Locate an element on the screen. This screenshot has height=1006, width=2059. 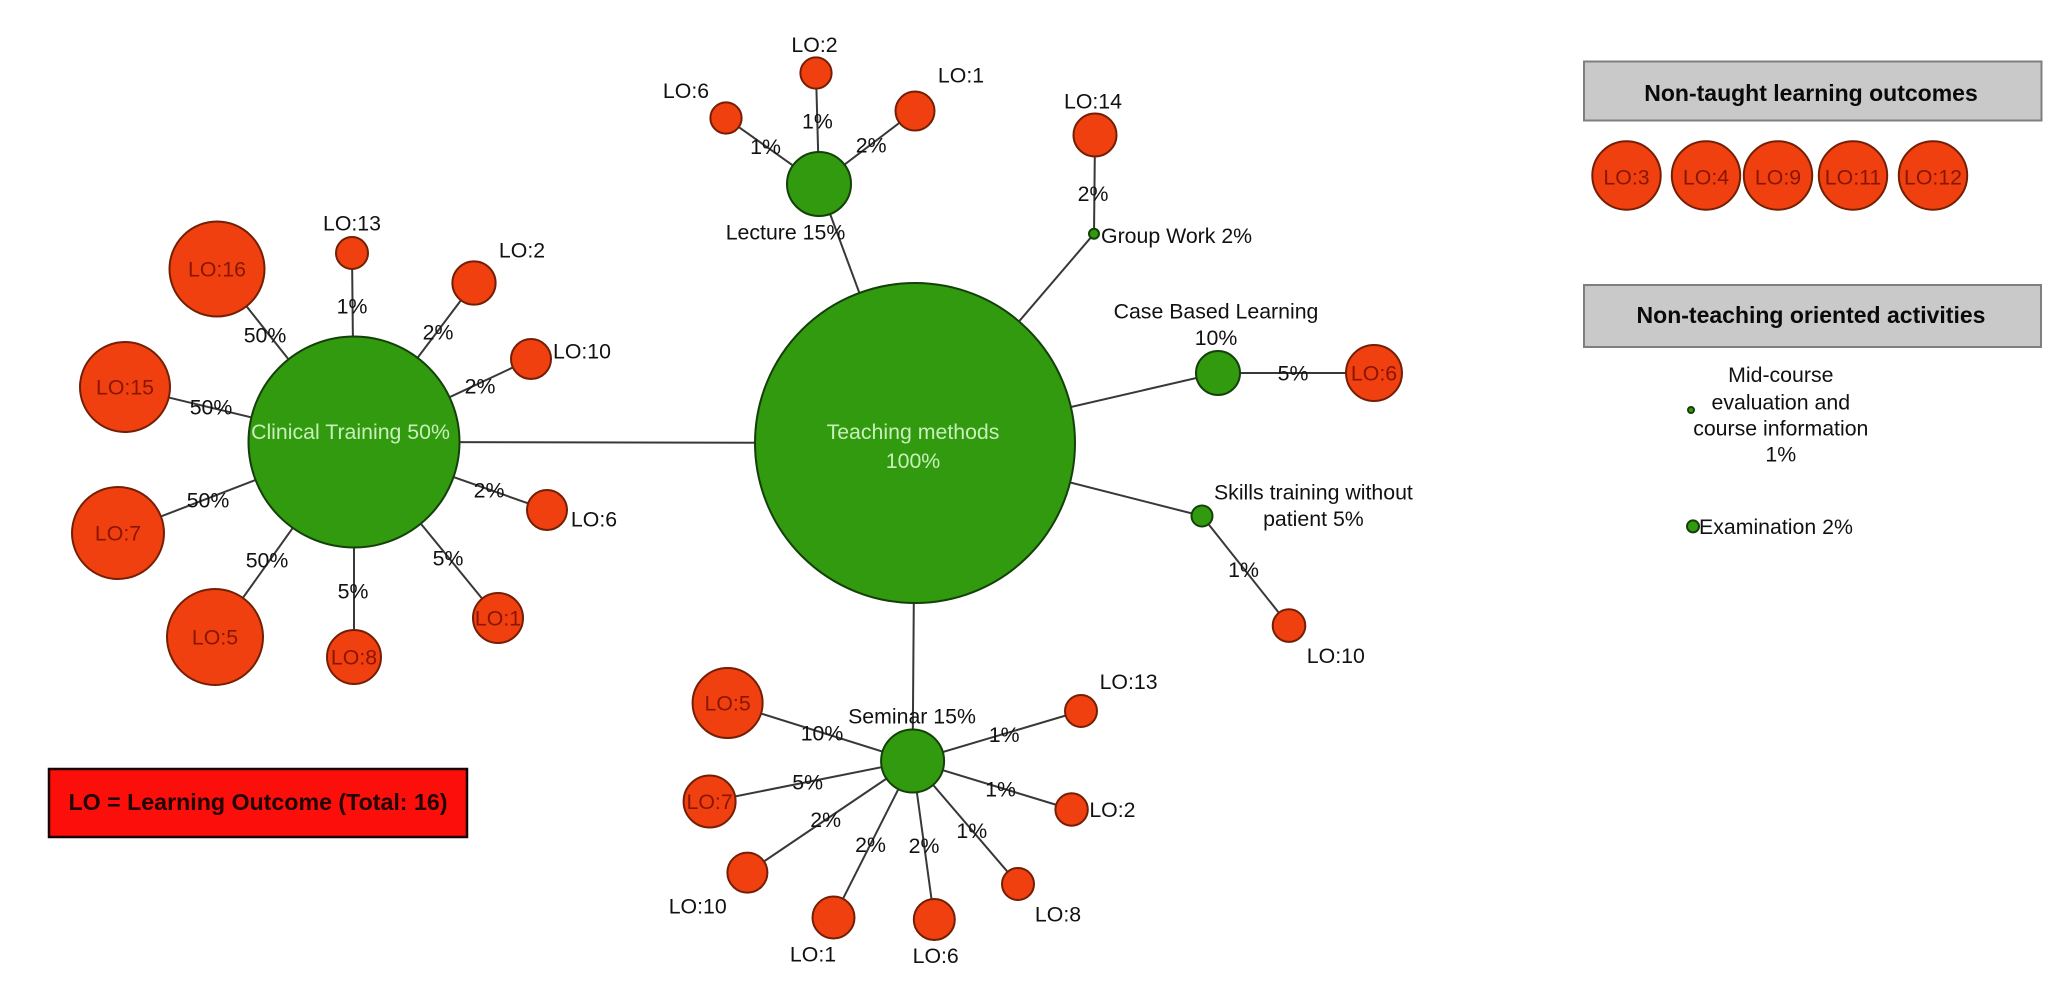
svg-text: Skills training without is located at coordinates (1313, 493).